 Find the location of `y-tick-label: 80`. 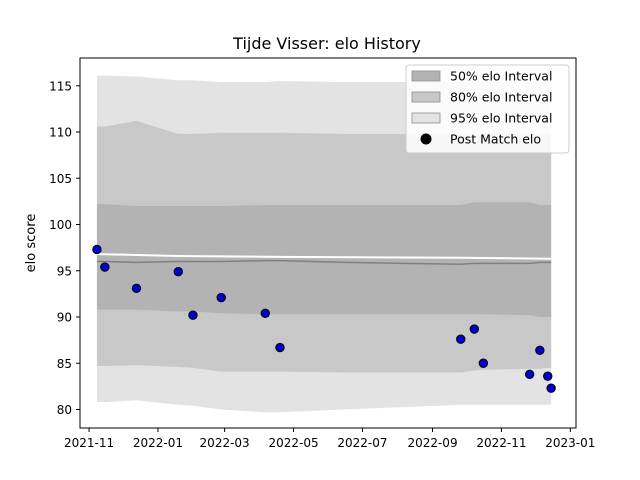

y-tick-label: 80 is located at coordinates (64, 410).